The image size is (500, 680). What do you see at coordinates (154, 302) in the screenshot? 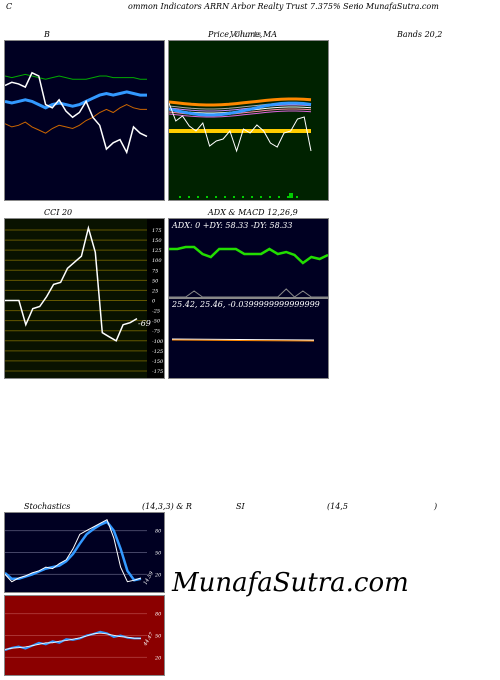
I see `cci-tick-label: 0` at bounding box center [154, 302].